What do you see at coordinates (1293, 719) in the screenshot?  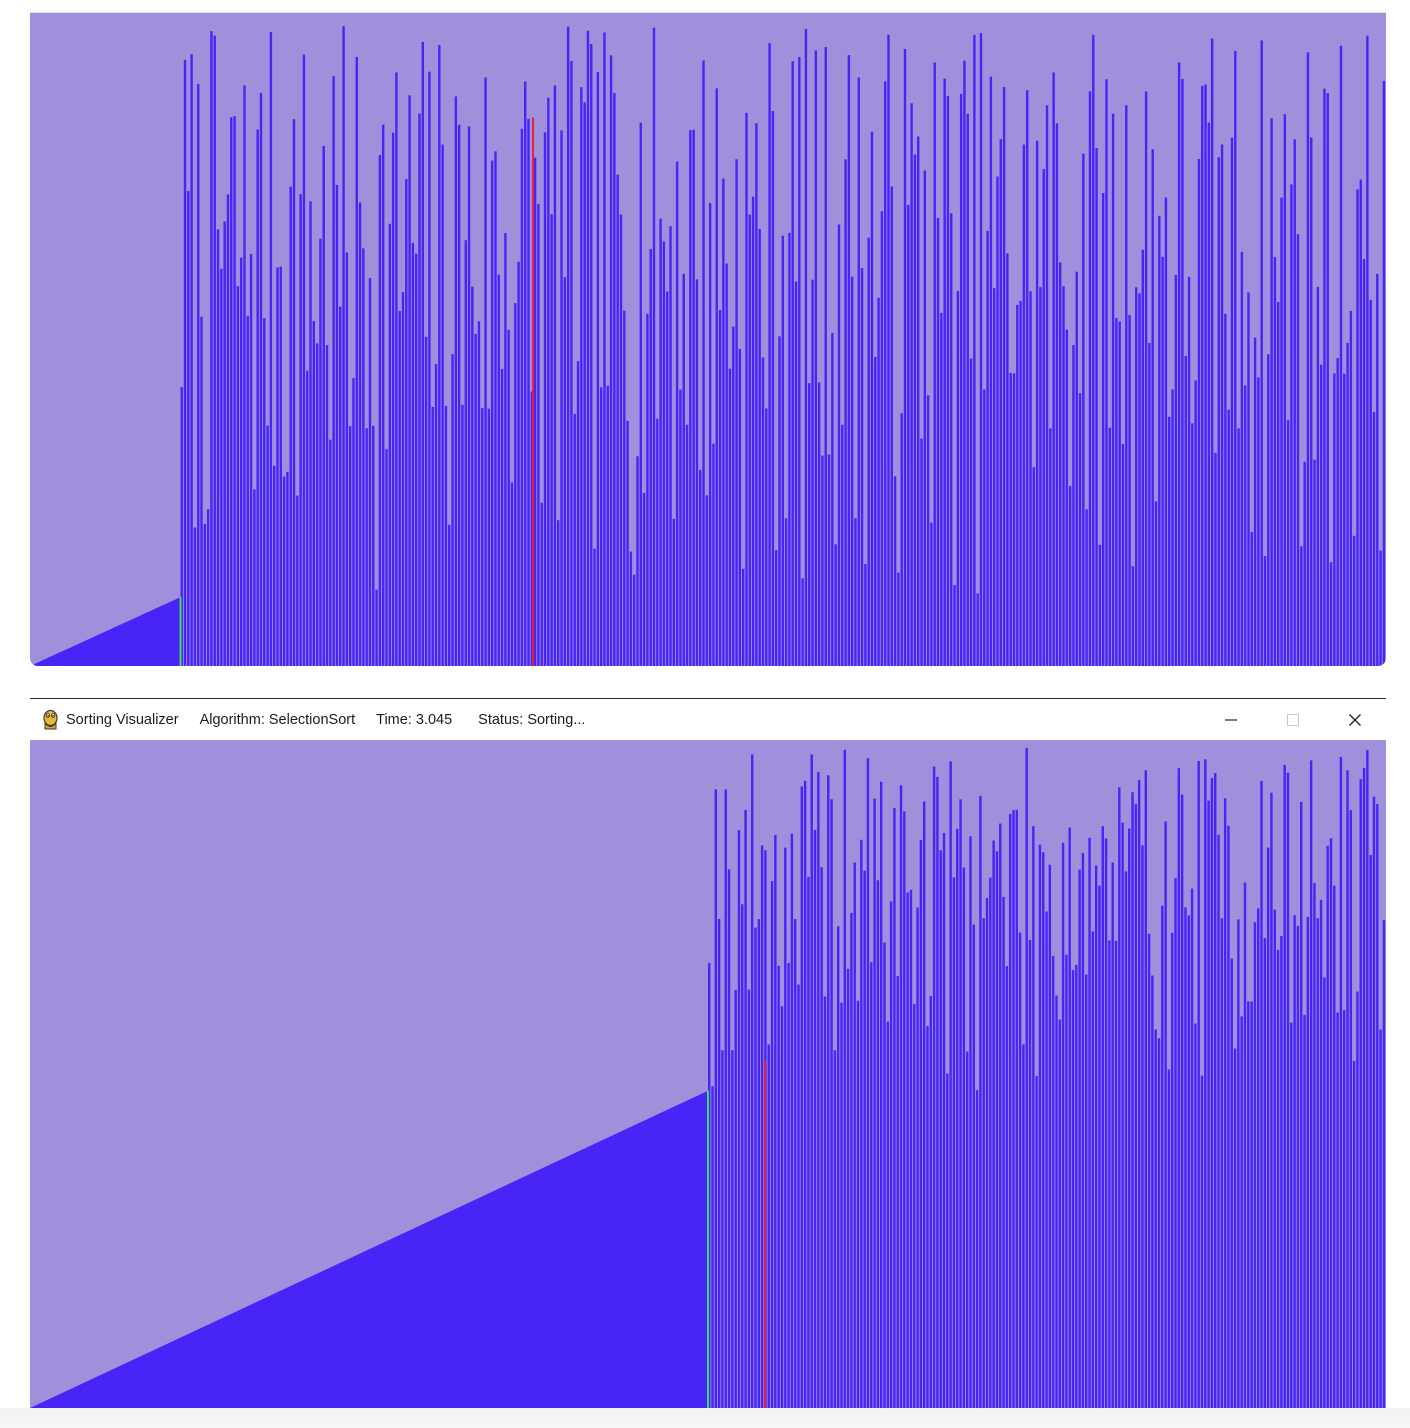 I see `maximize-button` at bounding box center [1293, 719].